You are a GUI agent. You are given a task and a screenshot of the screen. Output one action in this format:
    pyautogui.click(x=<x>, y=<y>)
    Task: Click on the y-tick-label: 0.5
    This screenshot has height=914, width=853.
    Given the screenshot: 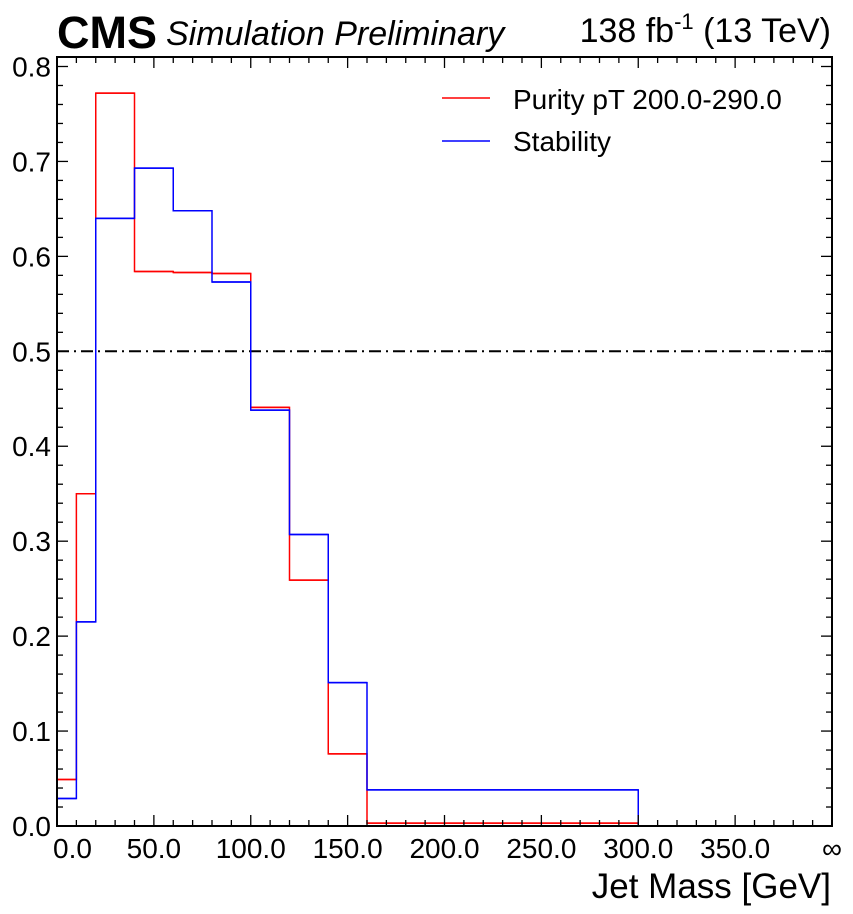 What is the action you would take?
    pyautogui.click(x=31, y=351)
    